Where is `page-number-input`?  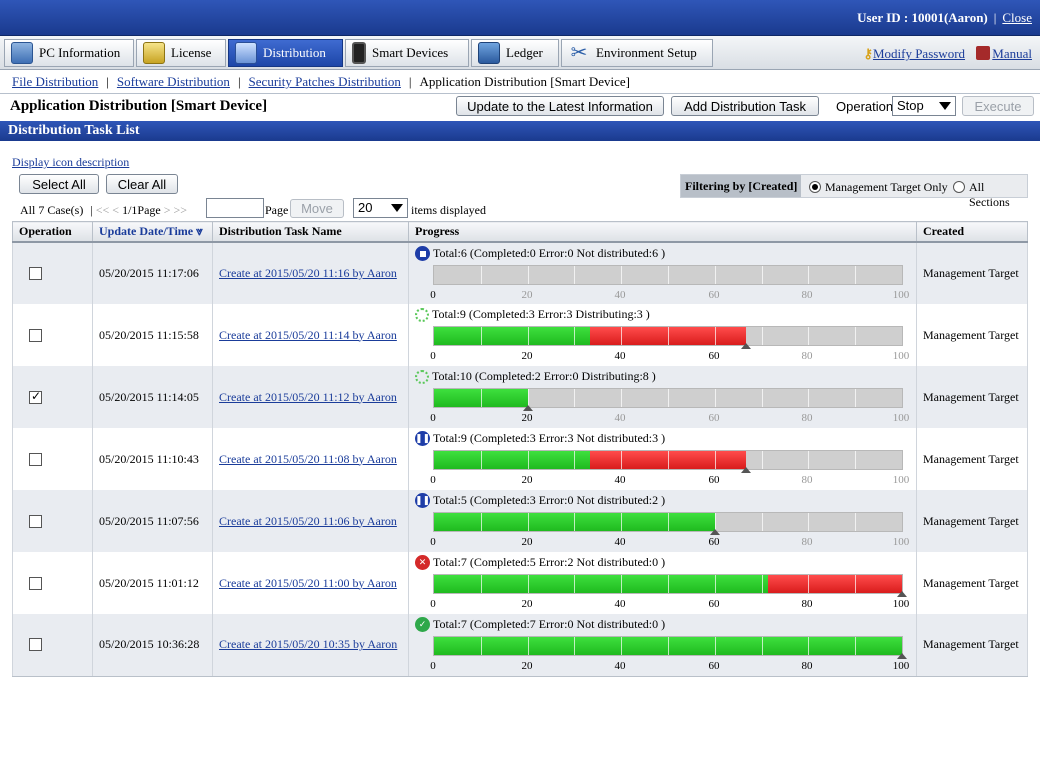 page-number-input is located at coordinates (235, 208).